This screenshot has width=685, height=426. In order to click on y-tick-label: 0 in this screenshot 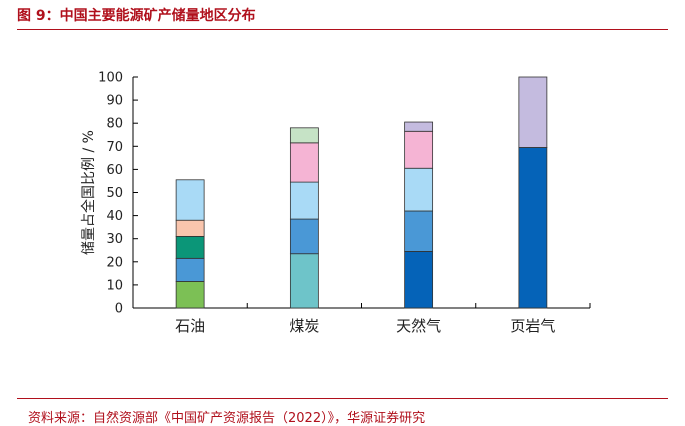, I will do `click(119, 309)`.